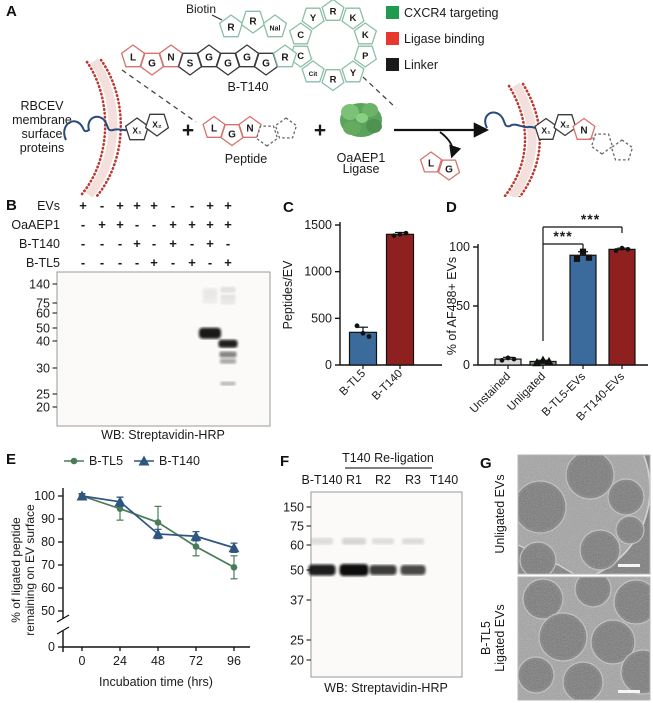  What do you see at coordinates (459, 247) in the screenshot?
I see `y-tick-label: 100` at bounding box center [459, 247].